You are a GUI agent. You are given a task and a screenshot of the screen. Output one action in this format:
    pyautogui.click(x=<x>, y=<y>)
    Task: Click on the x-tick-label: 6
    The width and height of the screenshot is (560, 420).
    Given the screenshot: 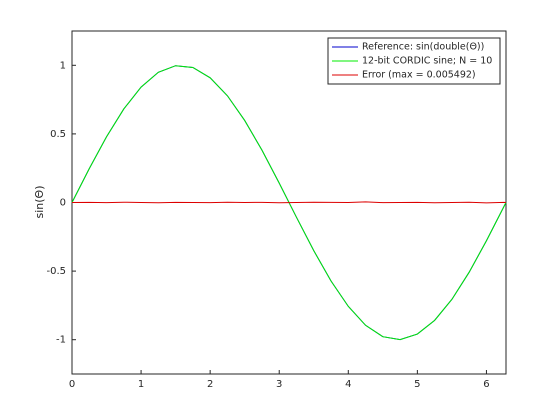 What is the action you would take?
    pyautogui.click(x=486, y=384)
    